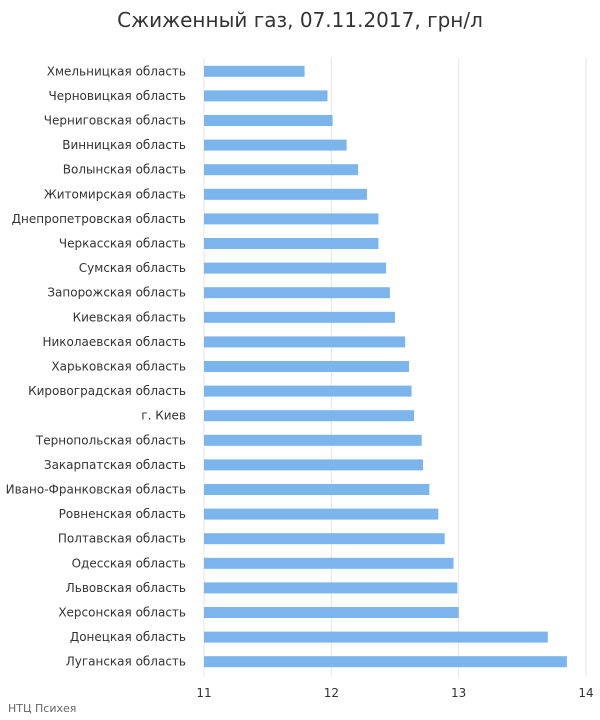 Image resolution: width=600 pixels, height=720 pixels. I want to click on category-label: Харьковская область, so click(118, 367).